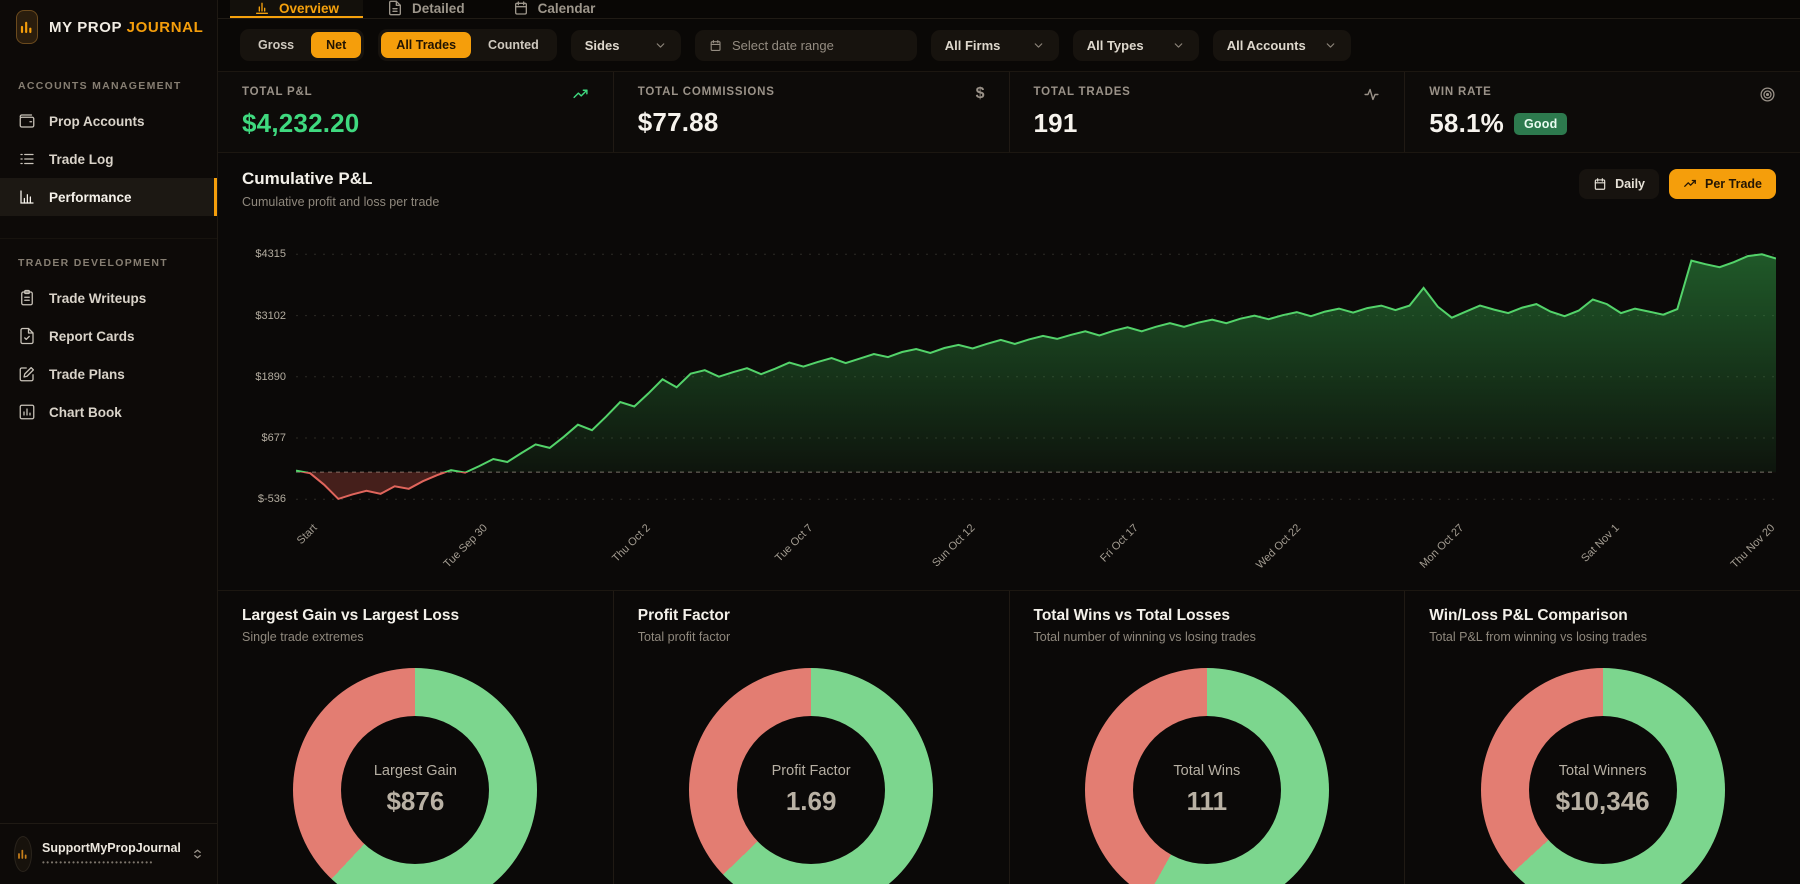  Describe the element at coordinates (1207, 801) in the screenshot. I see `donut-center-value: 111` at that location.